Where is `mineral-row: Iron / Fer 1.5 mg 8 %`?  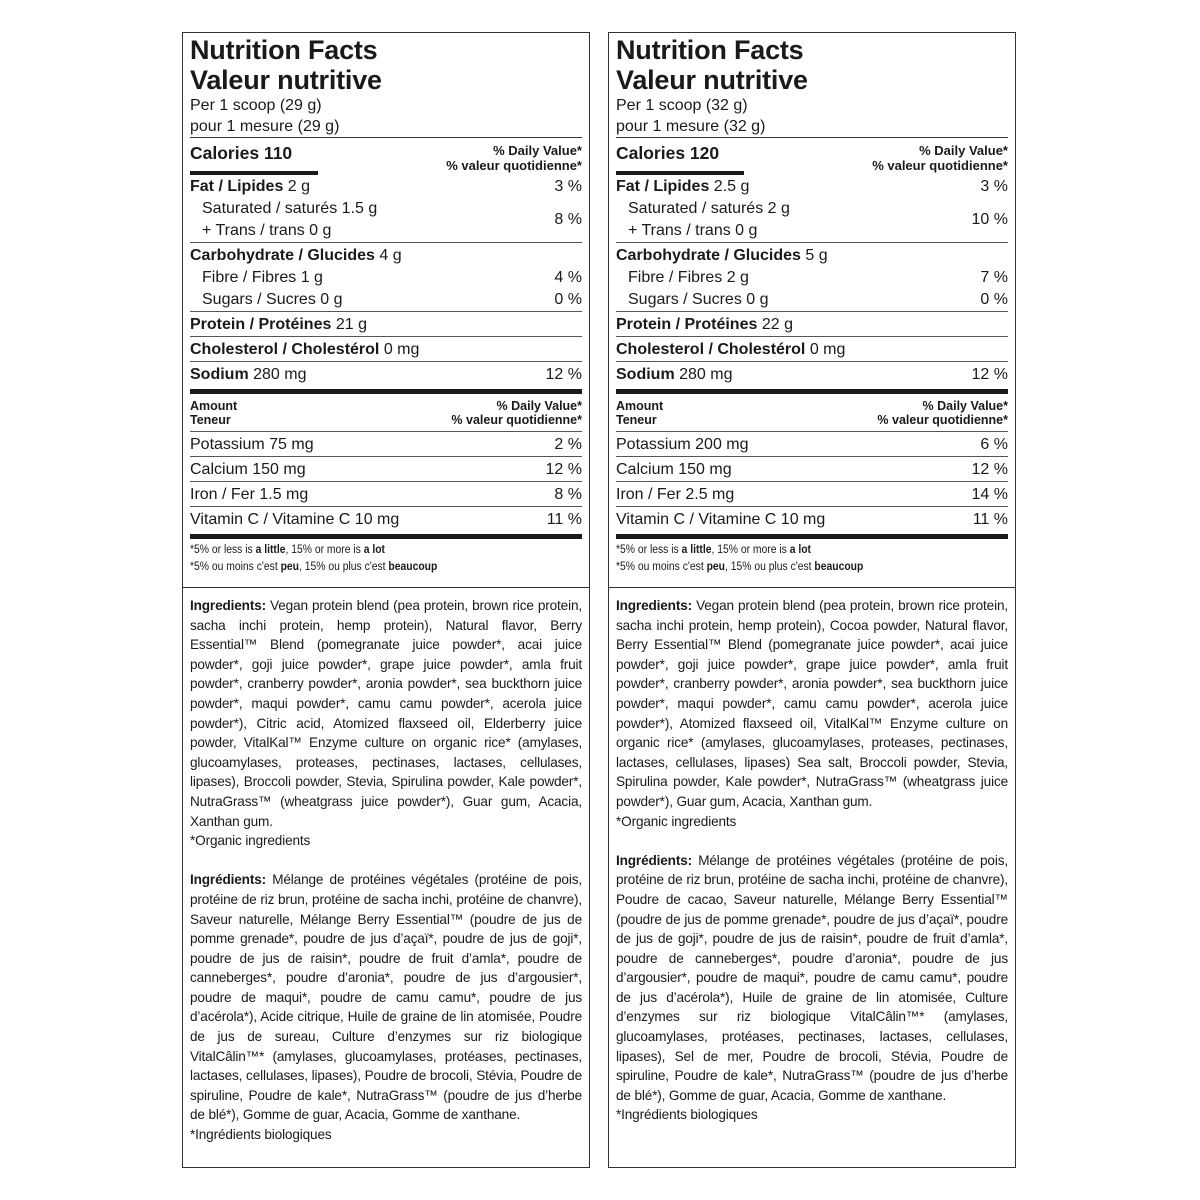 mineral-row: Iron / Fer 1.5 mg 8 % is located at coordinates (386, 493).